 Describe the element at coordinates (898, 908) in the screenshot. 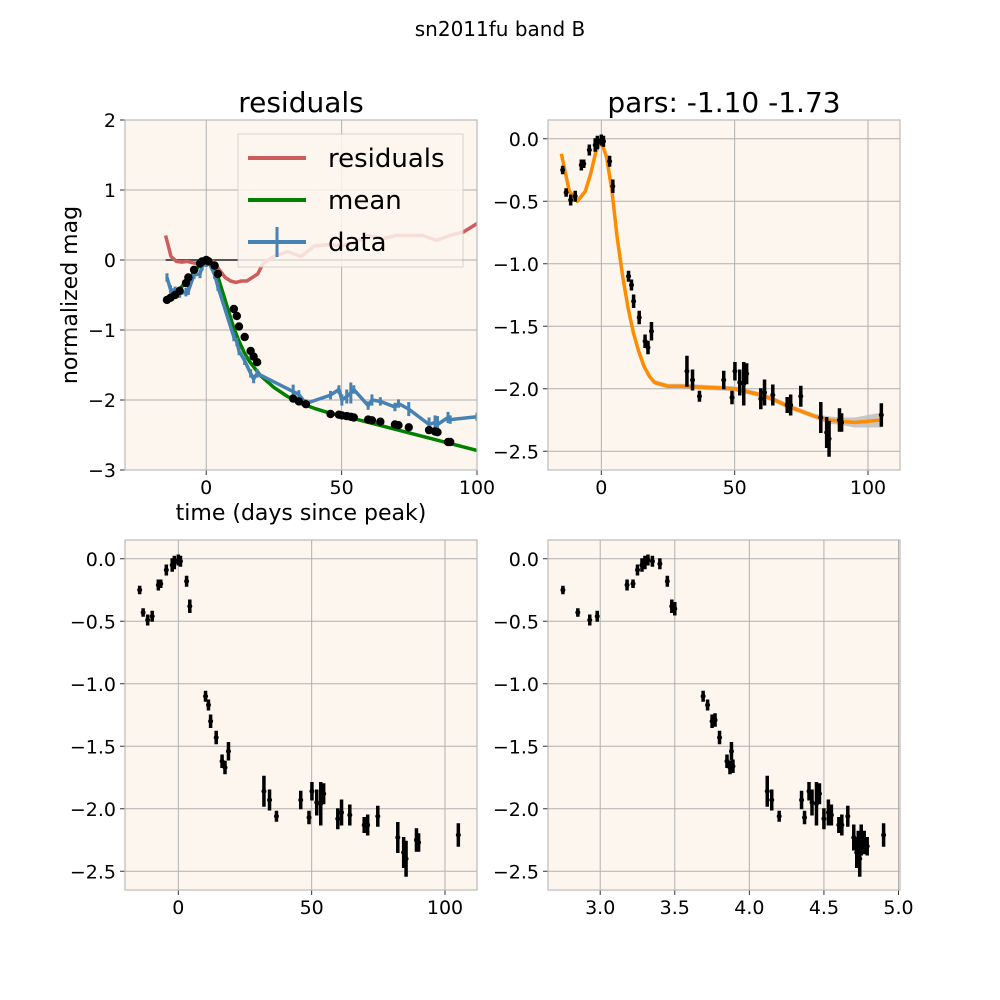

I see `x-tick-label: 5.0` at that location.